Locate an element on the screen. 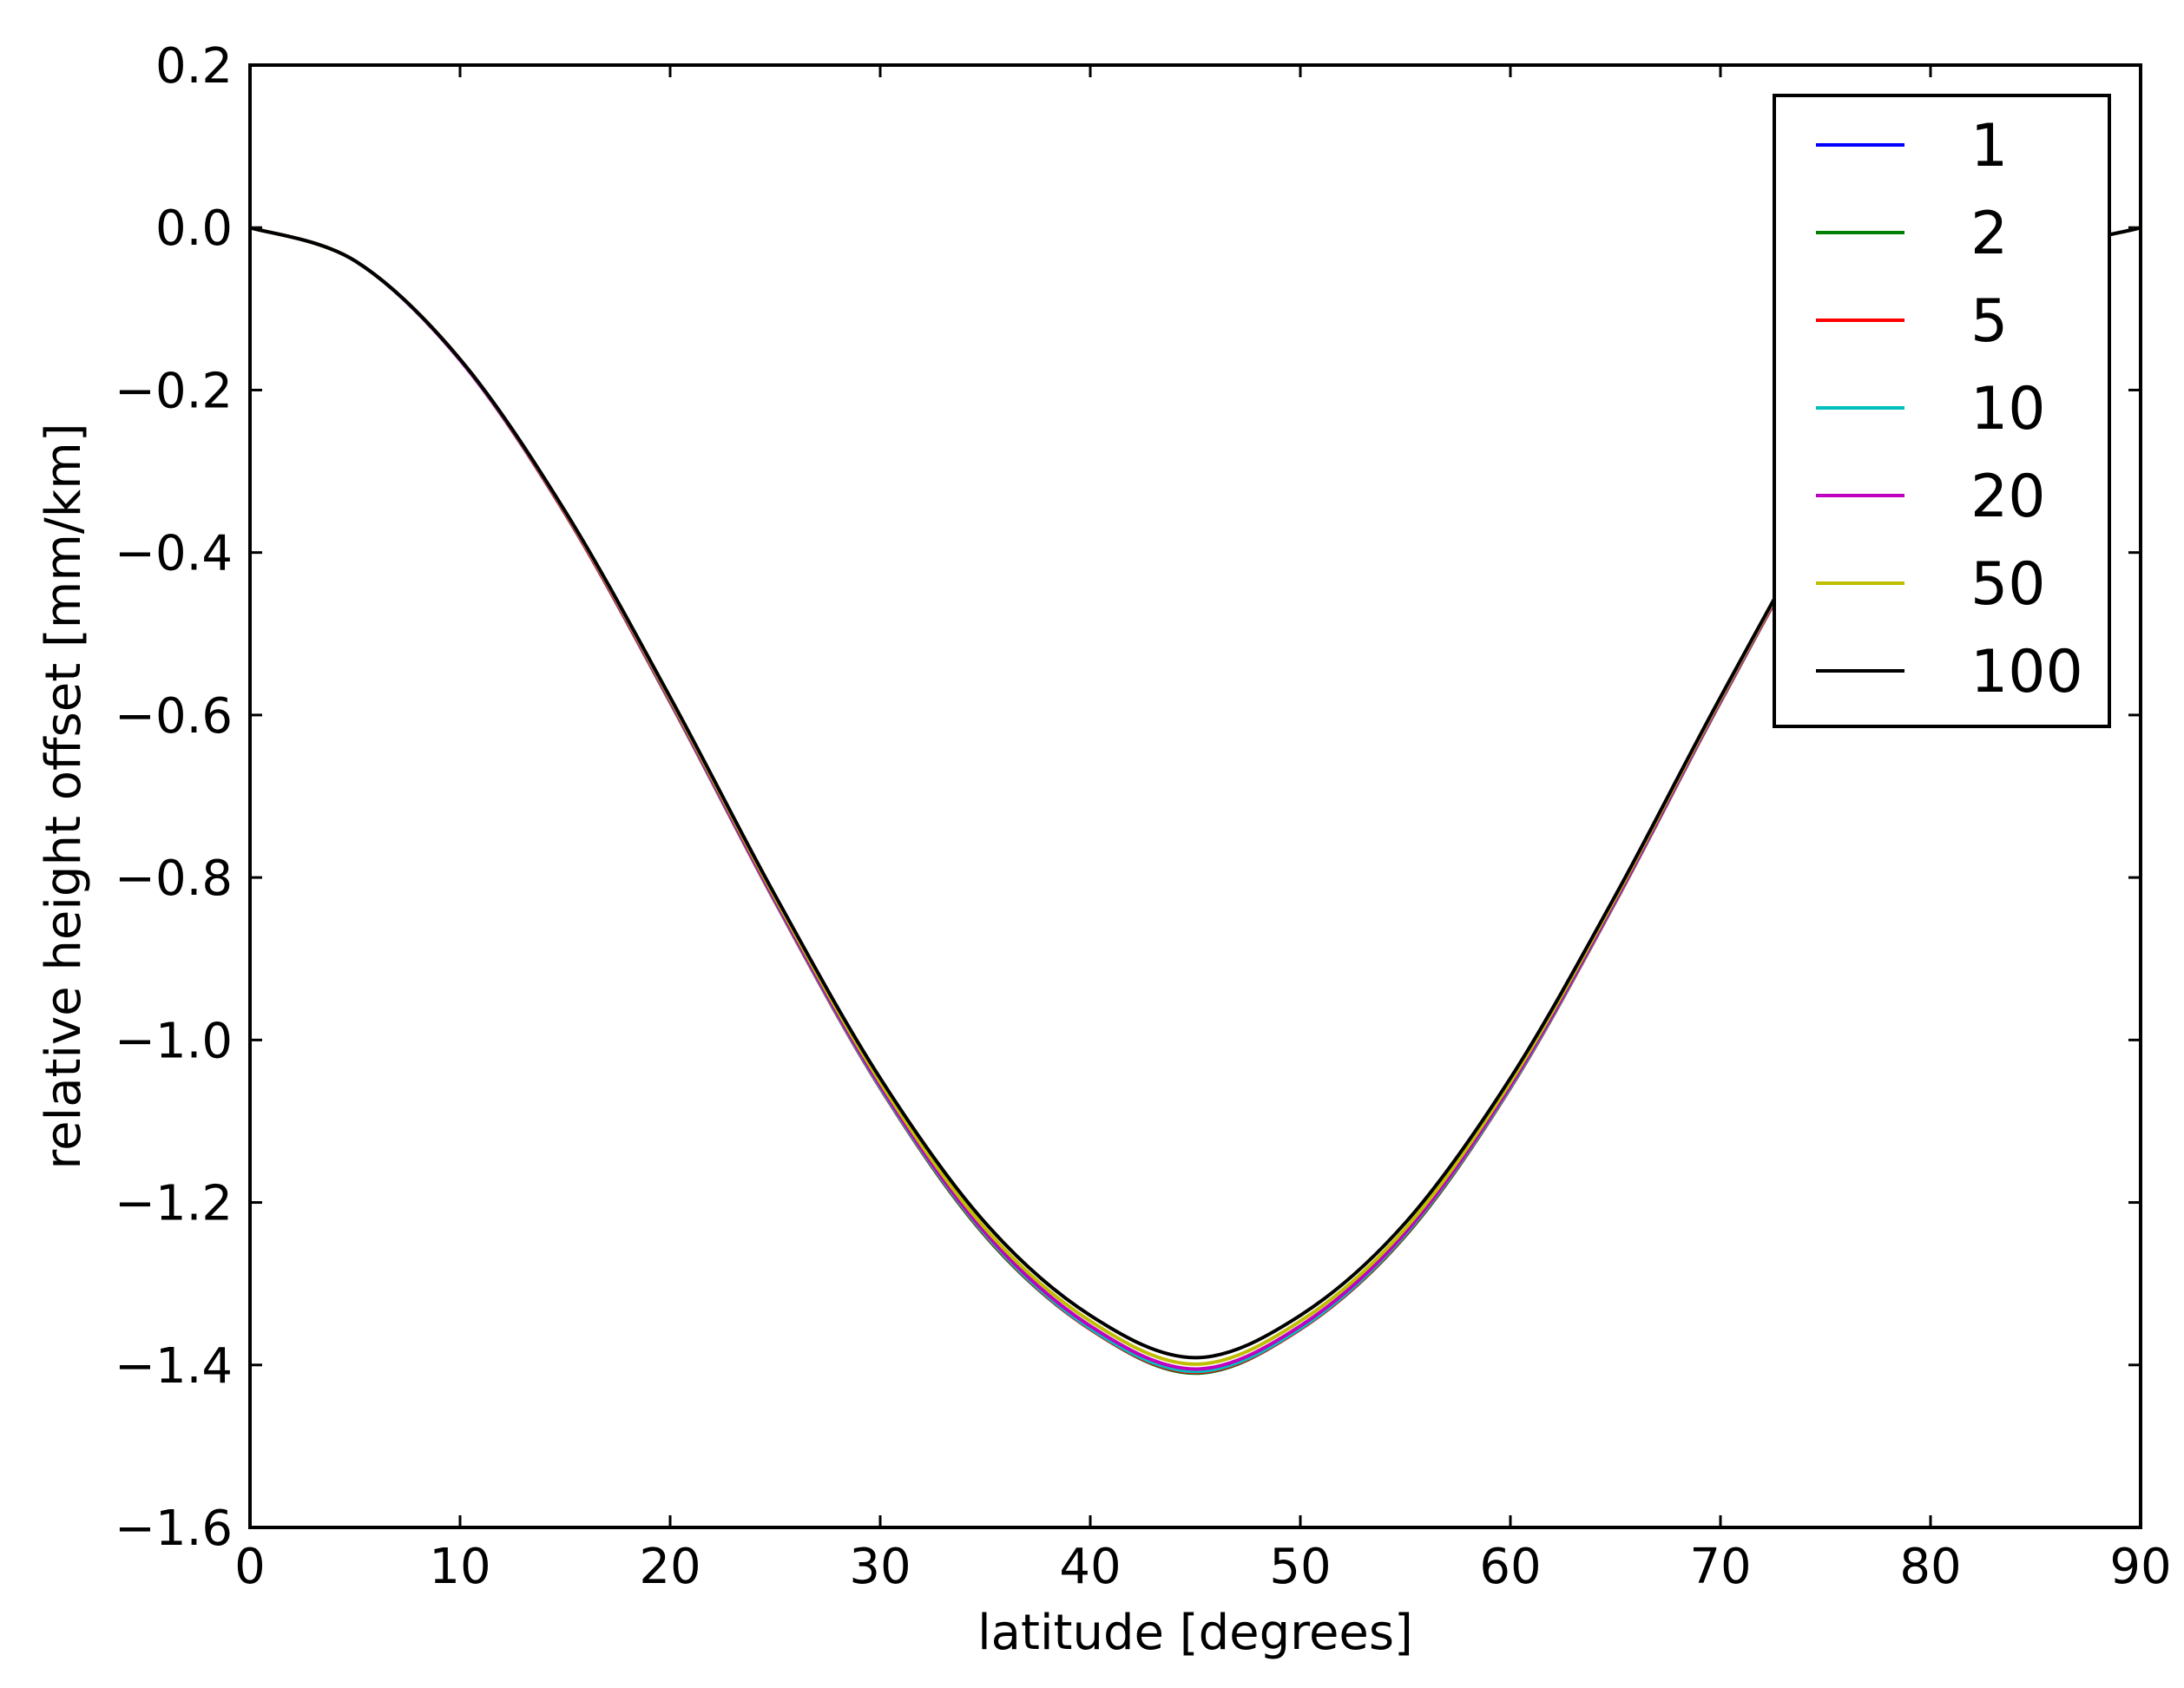 Image resolution: width=2184 pixels, height=1688 pixels. y-tick-label: −1.2 is located at coordinates (174, 1204).